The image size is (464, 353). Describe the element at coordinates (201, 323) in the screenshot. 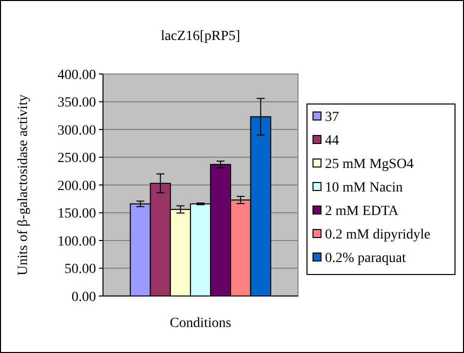

I see `x-axis-title: Conditions` at that location.